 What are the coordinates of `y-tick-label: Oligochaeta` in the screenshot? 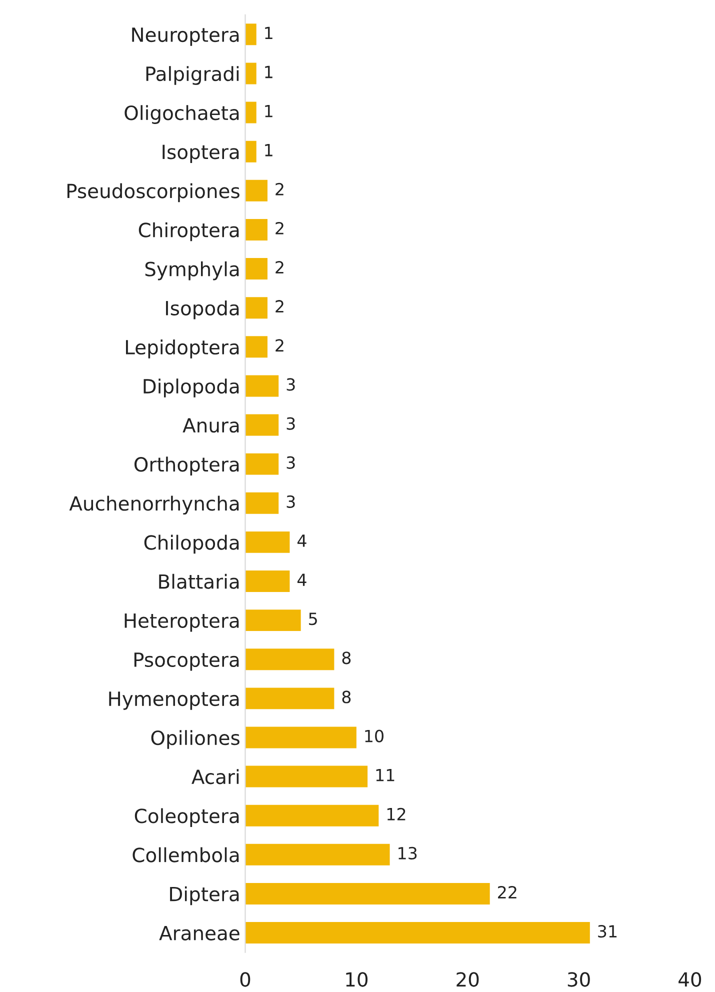 It's located at (181, 114).